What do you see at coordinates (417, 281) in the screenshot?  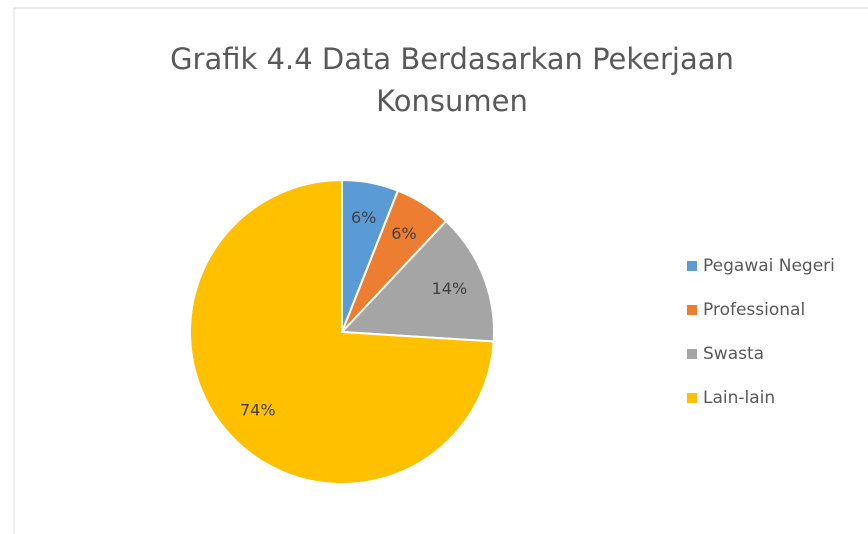 I see `pie-slice` at bounding box center [417, 281].